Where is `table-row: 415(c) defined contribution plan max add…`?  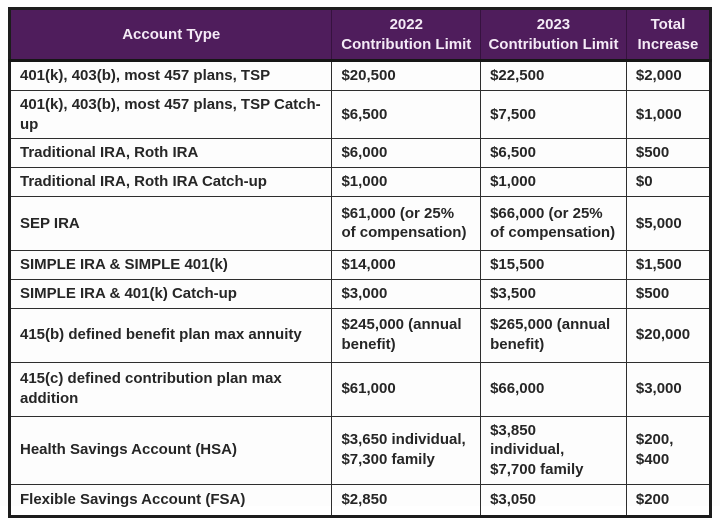
table-row: 415(c) defined contribution plan max add… is located at coordinates (360, 389).